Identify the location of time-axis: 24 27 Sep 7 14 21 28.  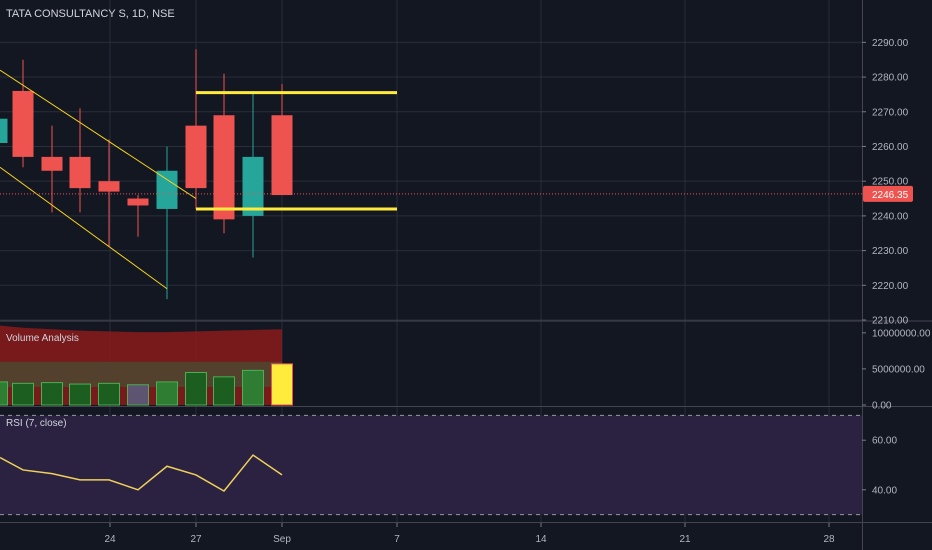
(469, 534).